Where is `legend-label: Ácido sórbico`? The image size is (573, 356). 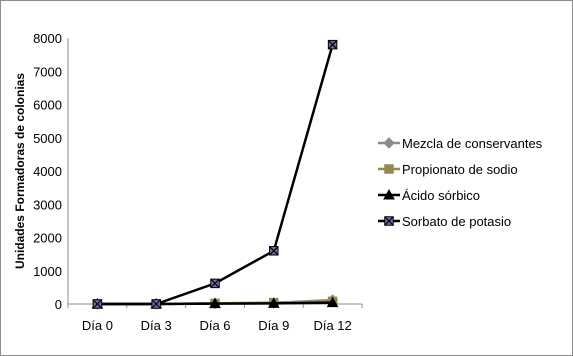
legend-label: Ácido sórbico is located at coordinates (441, 195).